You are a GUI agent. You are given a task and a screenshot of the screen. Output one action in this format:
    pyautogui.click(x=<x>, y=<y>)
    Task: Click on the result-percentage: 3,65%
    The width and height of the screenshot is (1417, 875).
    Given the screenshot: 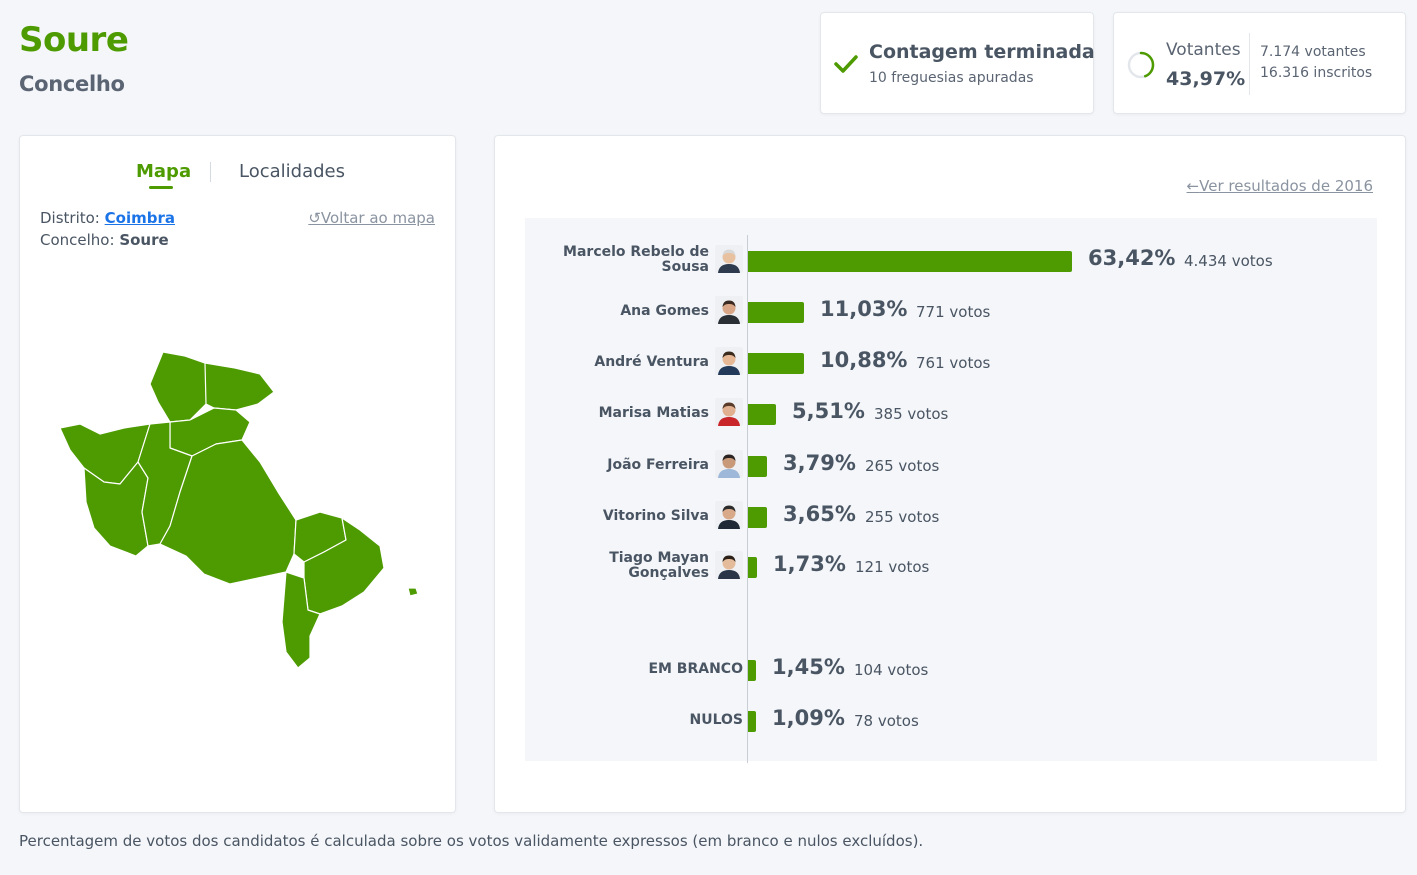 What is the action you would take?
    pyautogui.click(x=819, y=514)
    